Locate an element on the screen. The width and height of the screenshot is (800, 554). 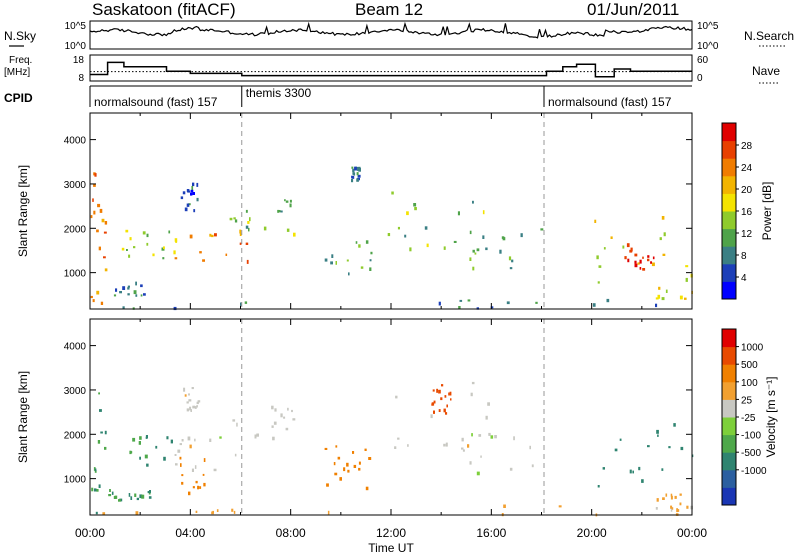
colorbar-tick-label: 8 is located at coordinates (744, 256).